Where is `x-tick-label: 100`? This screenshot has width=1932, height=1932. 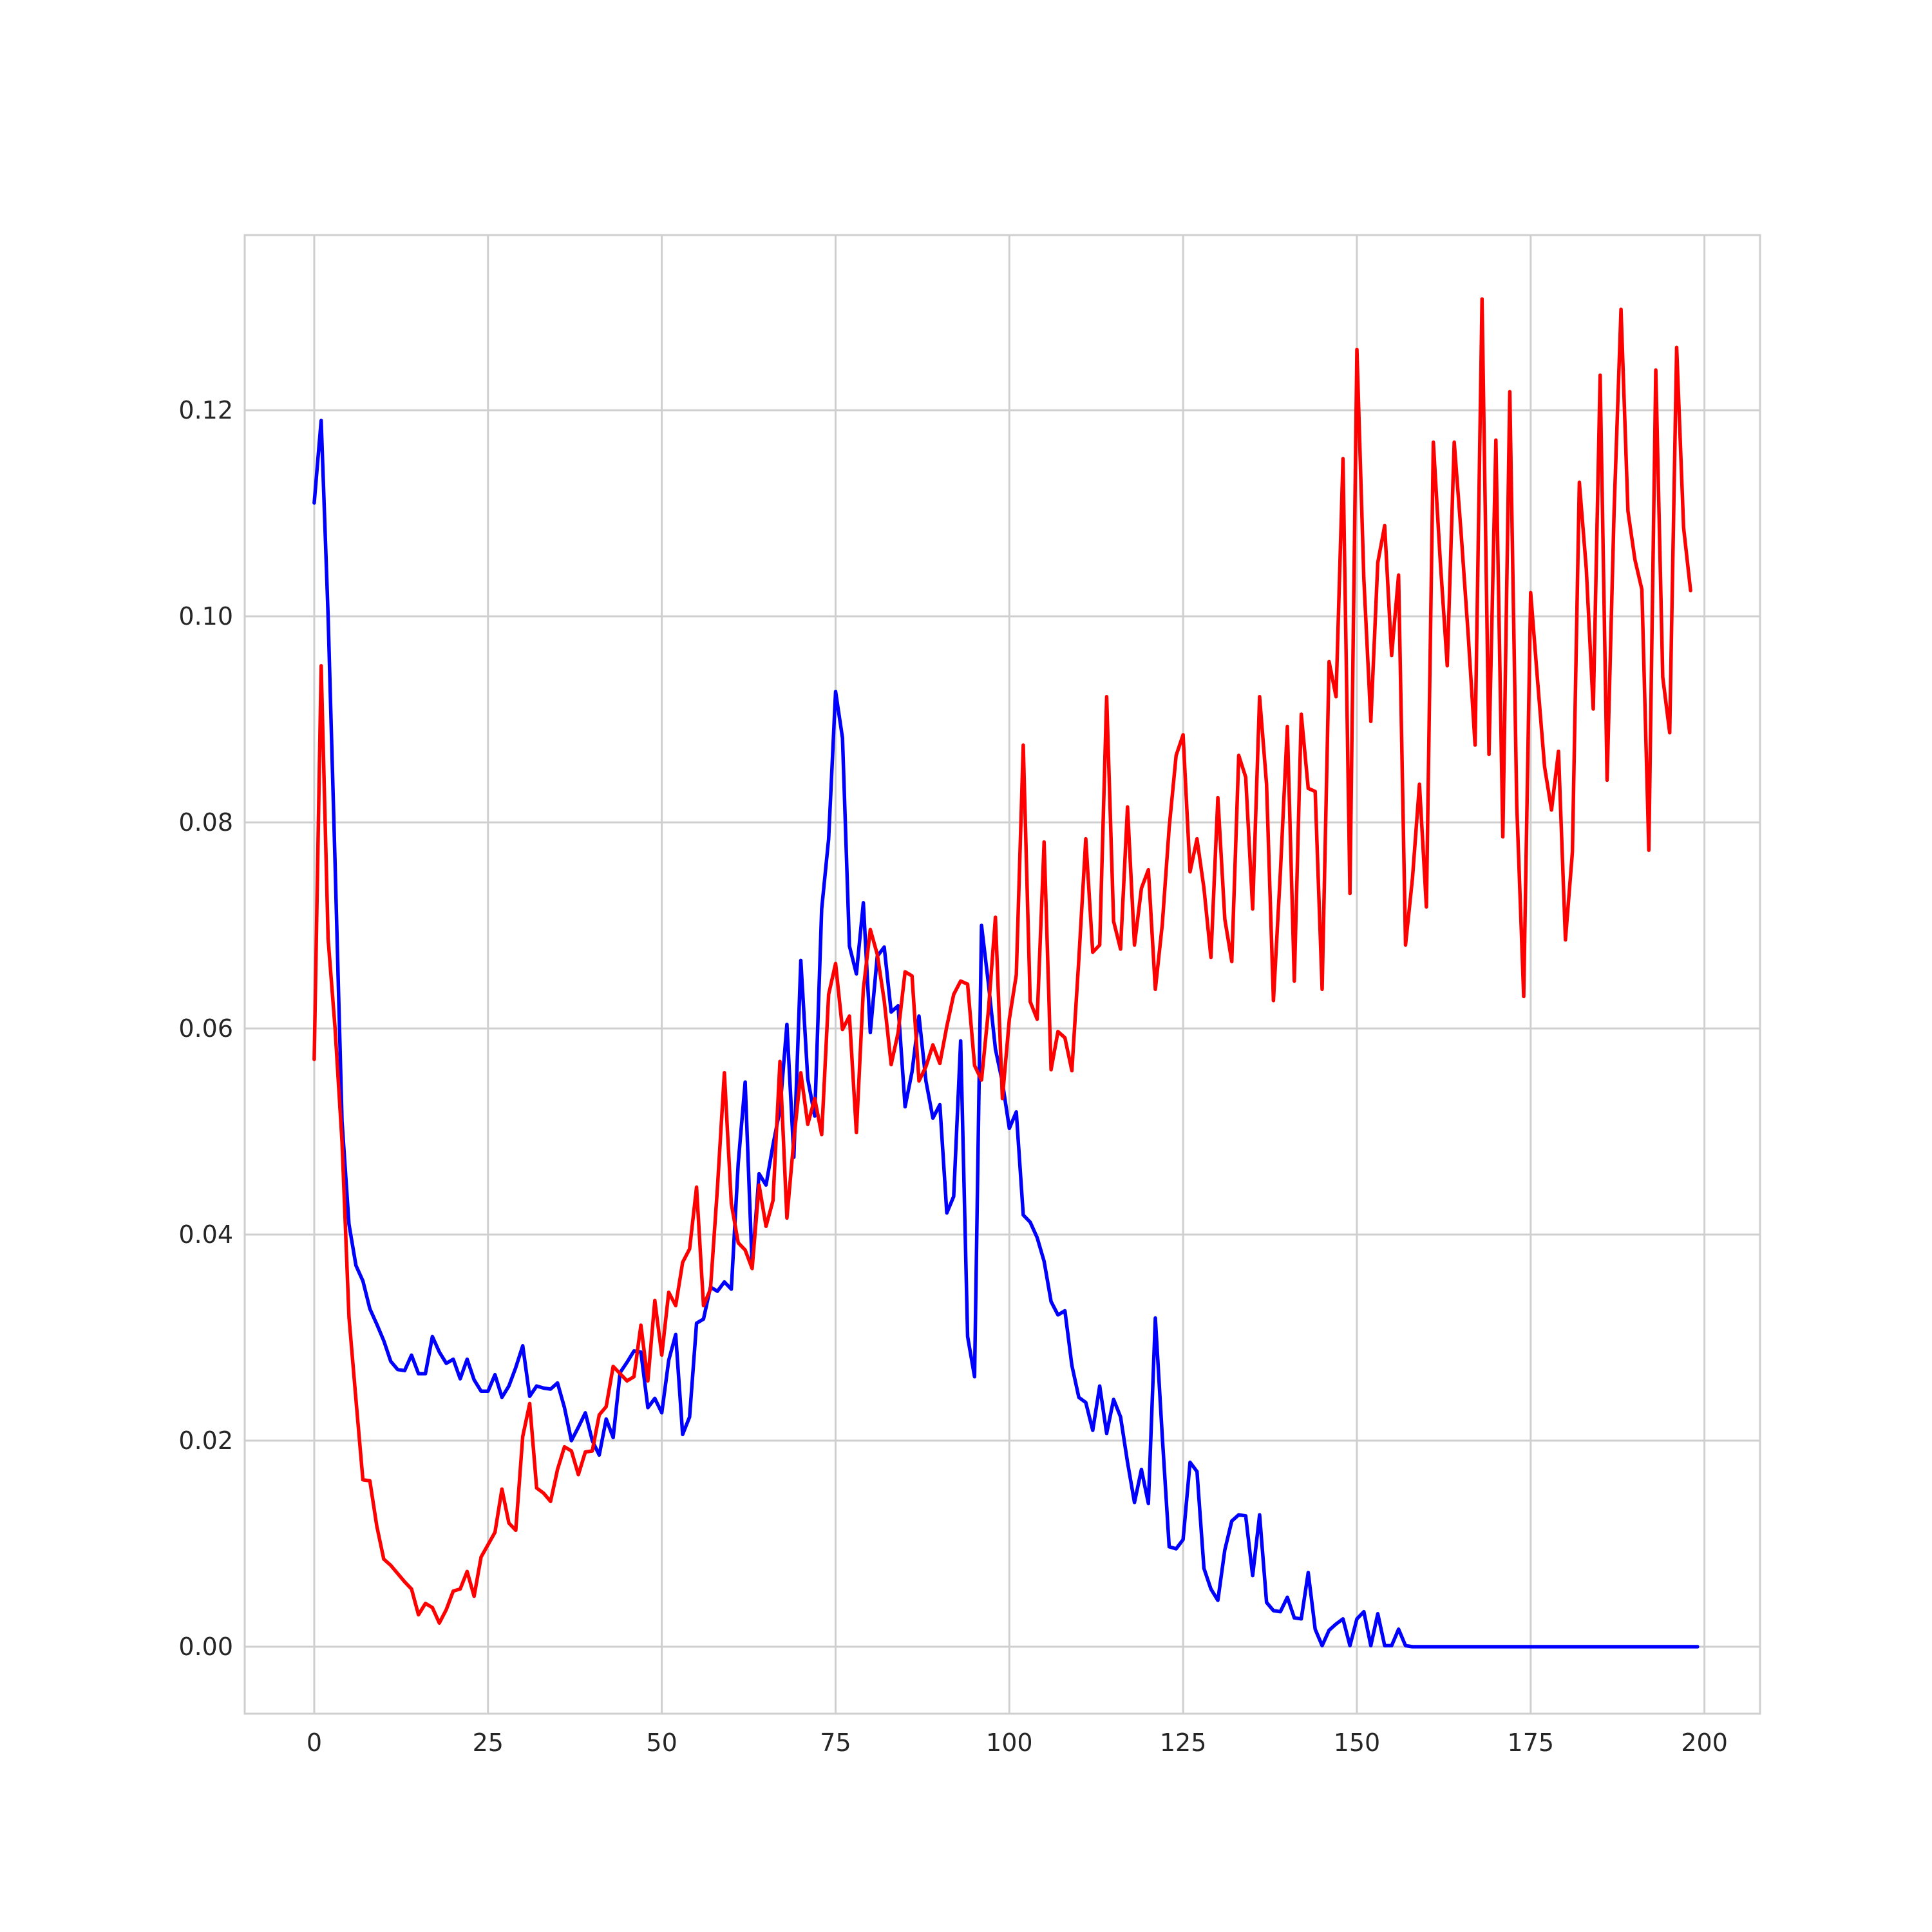
x-tick-label: 100 is located at coordinates (1009, 1742).